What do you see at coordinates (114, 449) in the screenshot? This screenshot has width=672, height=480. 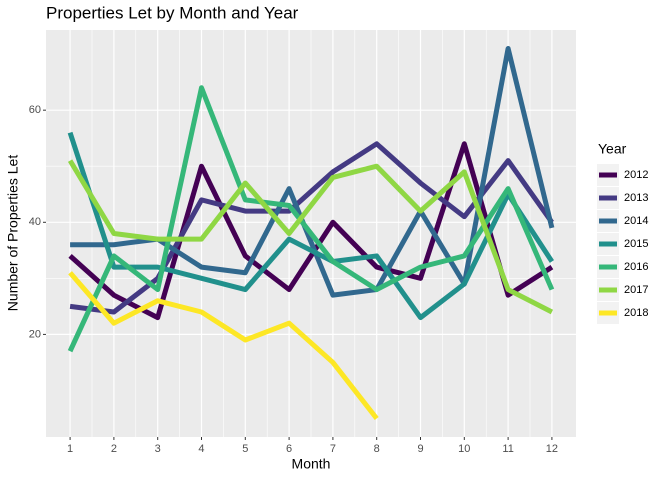 I see `x-tick-label: 2` at bounding box center [114, 449].